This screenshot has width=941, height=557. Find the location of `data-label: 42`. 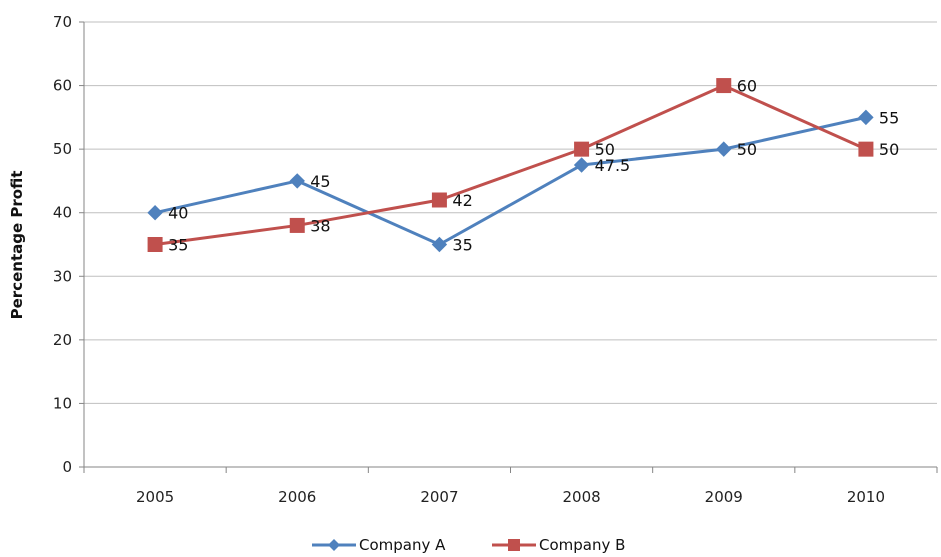

data-label: 42 is located at coordinates (462, 200).